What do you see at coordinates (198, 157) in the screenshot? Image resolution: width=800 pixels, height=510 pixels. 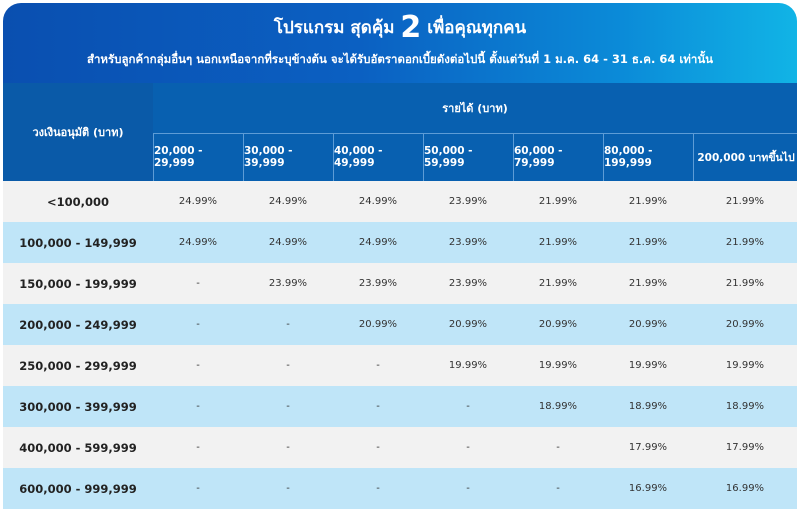 I see `income-column-header: 20,000 - 29,999` at bounding box center [198, 157].